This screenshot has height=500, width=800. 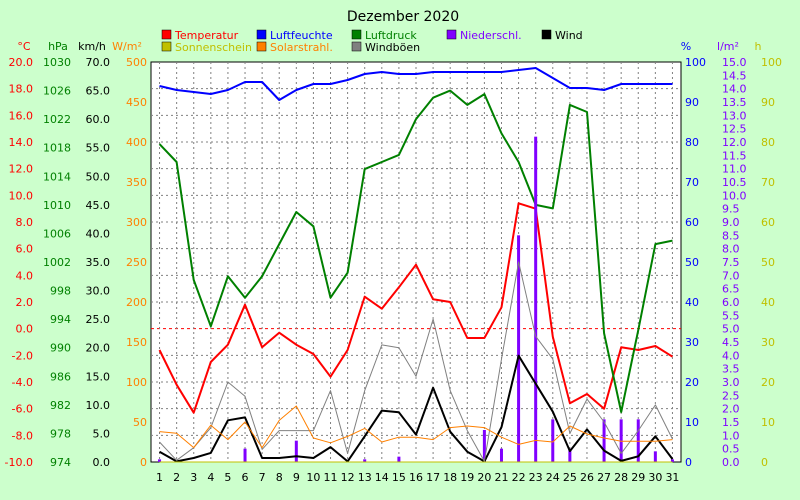 I want to click on wm2-tick-label: 250, so click(x=136, y=262).